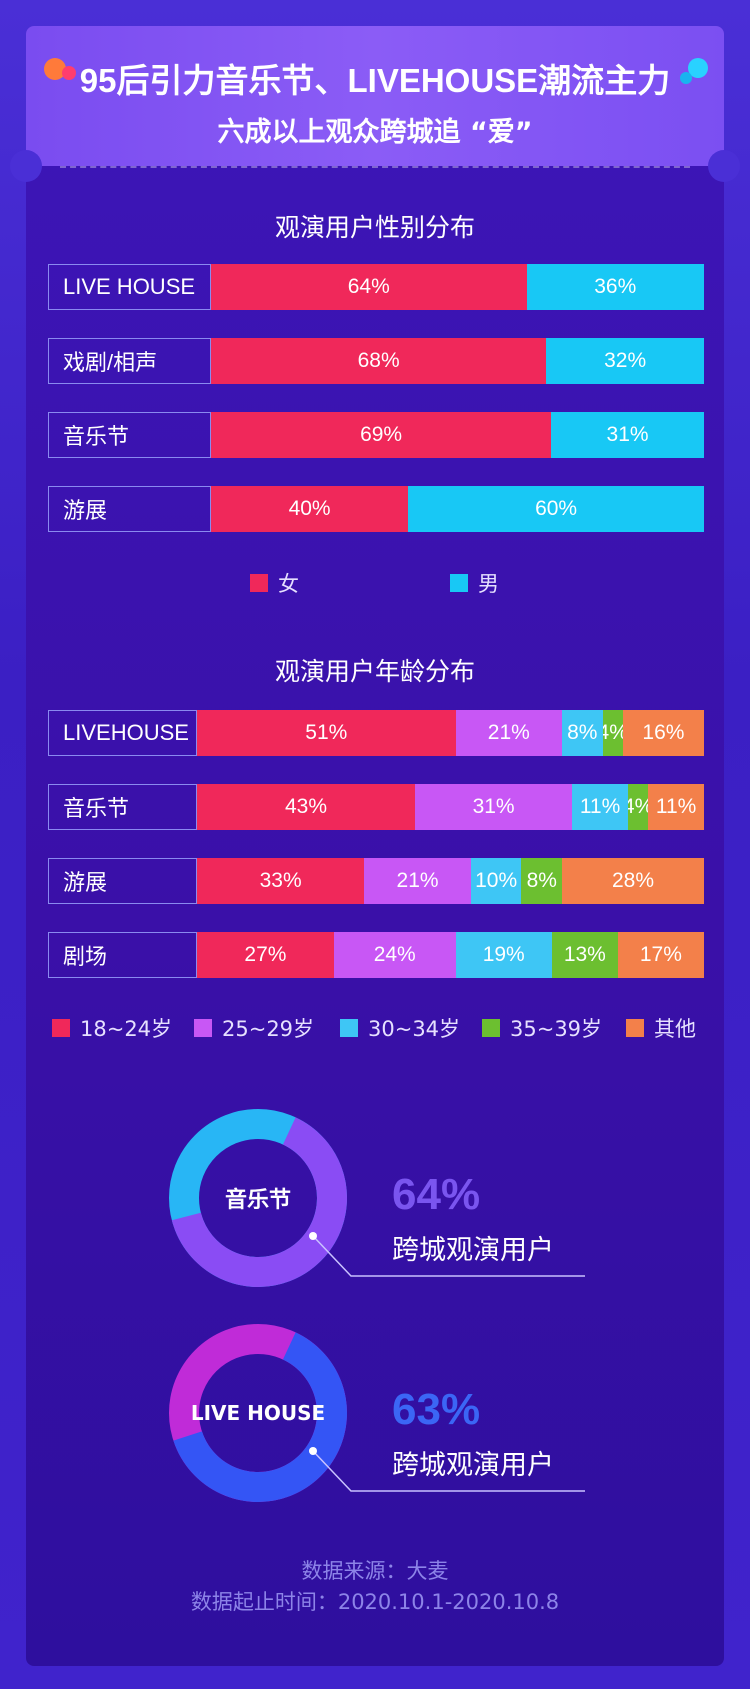 The image size is (750, 1689). Describe the element at coordinates (306, 807) in the screenshot. I see `age-bar-segment: 43%` at that location.